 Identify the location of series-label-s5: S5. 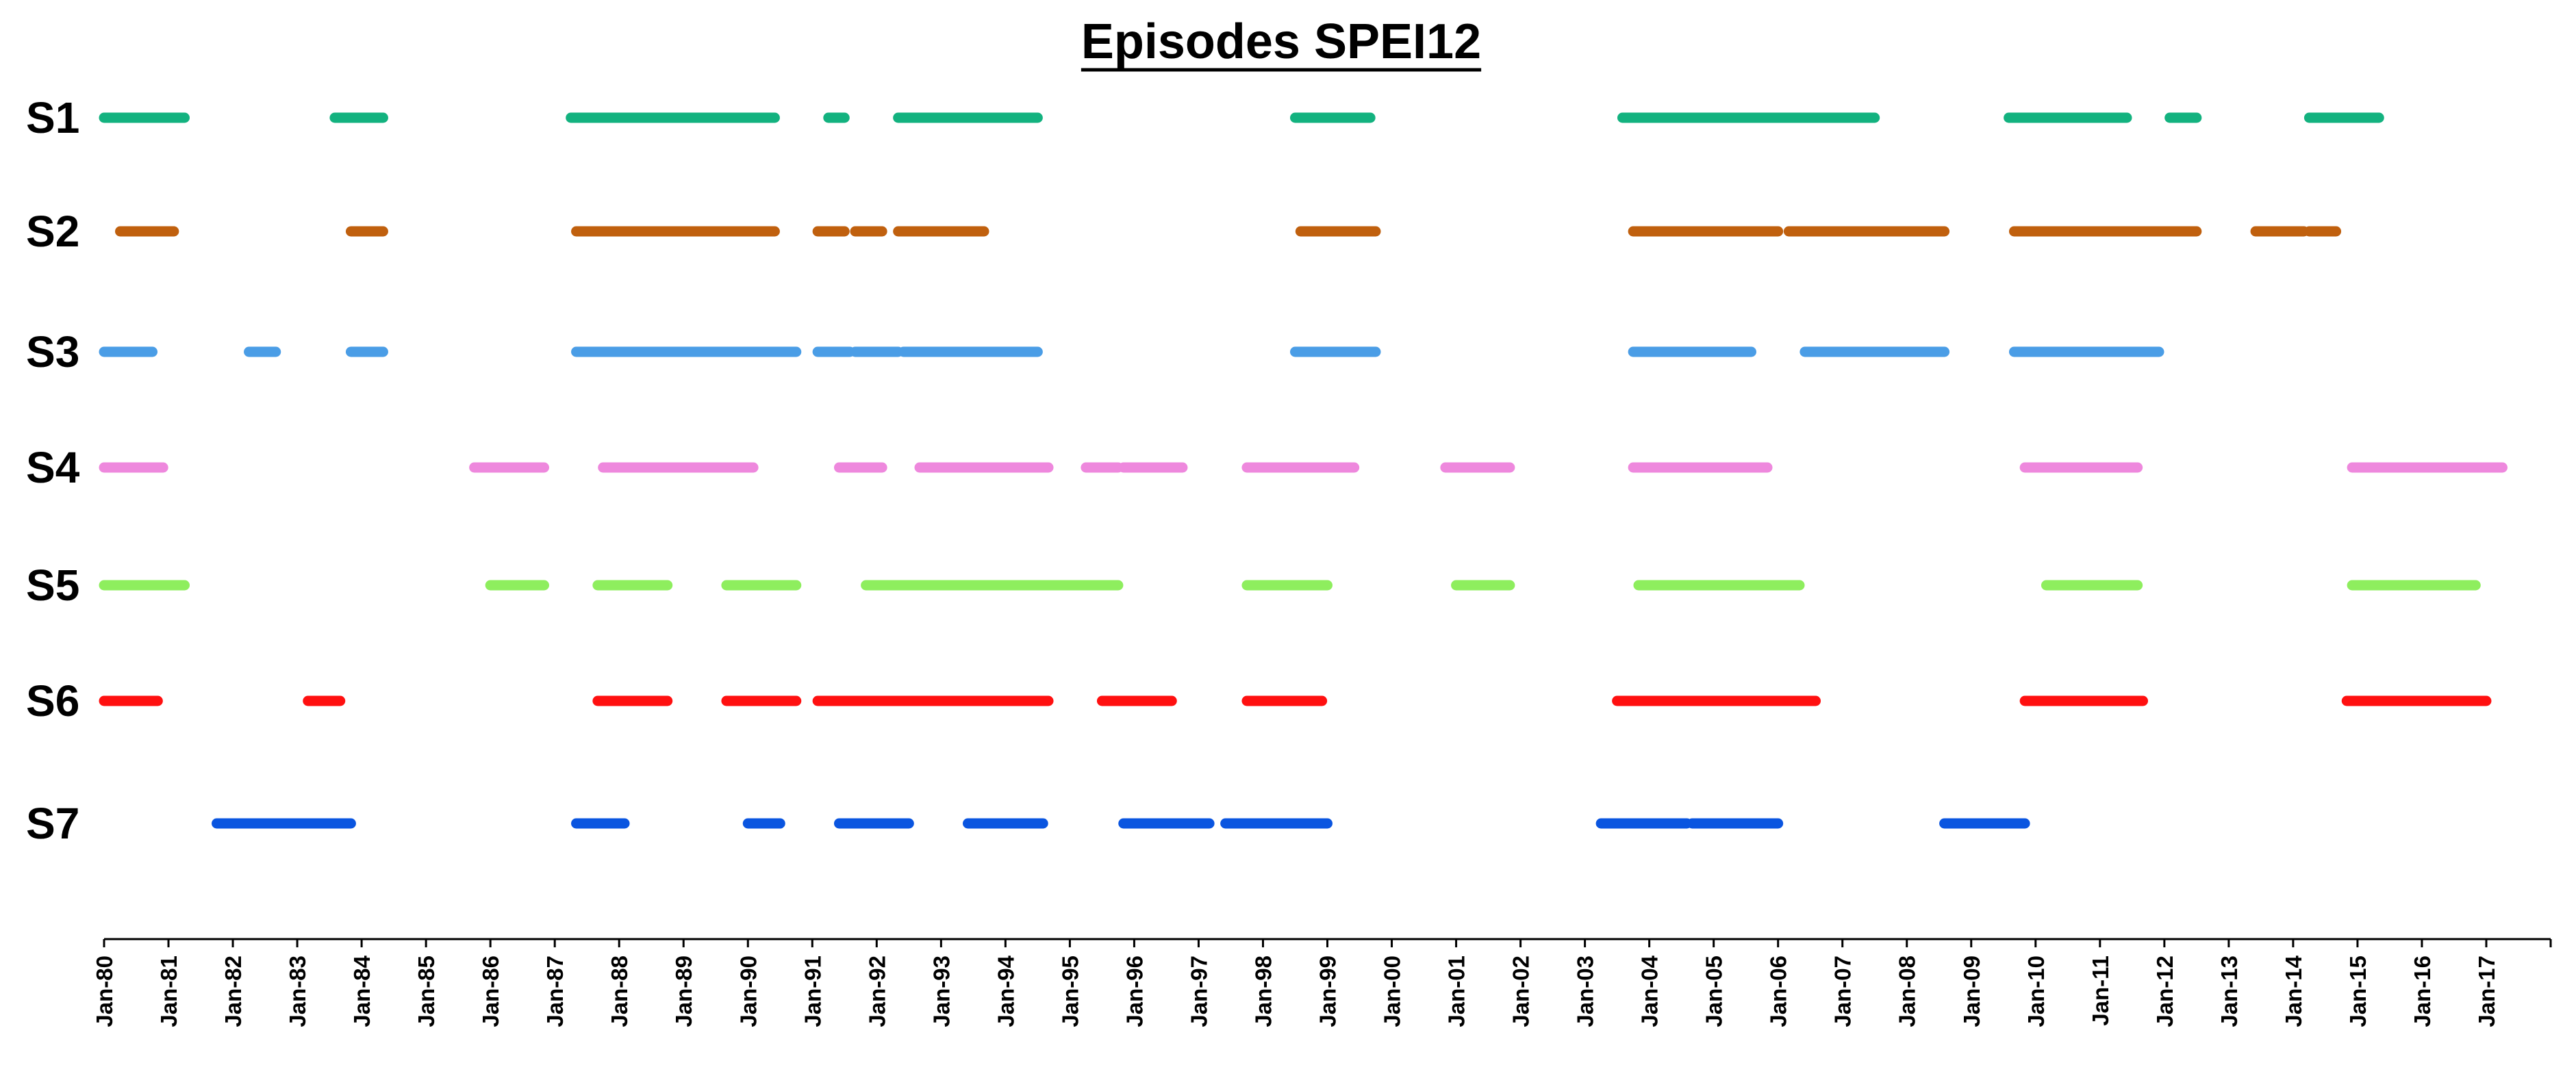
(52, 585).